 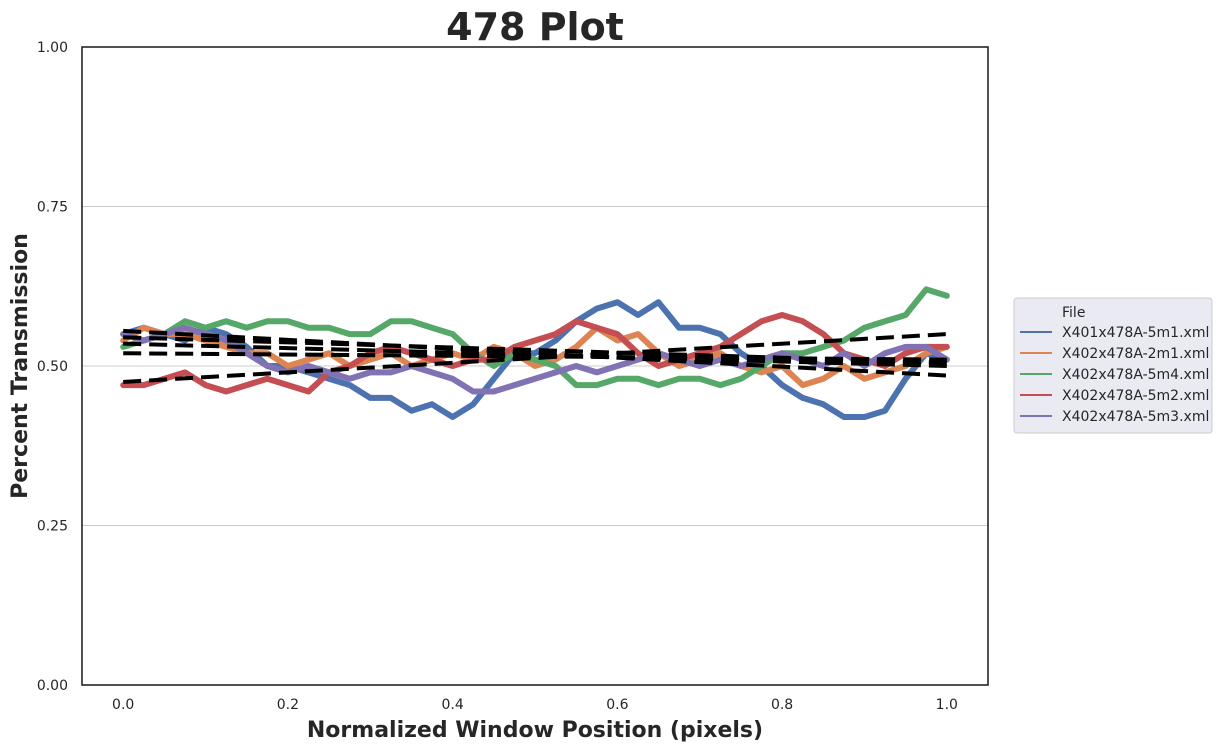 What do you see at coordinates (535, 705) in the screenshot?
I see `x-axis-ticks: 0.0 0.2 0.4 0.6 0.8 1.0` at bounding box center [535, 705].